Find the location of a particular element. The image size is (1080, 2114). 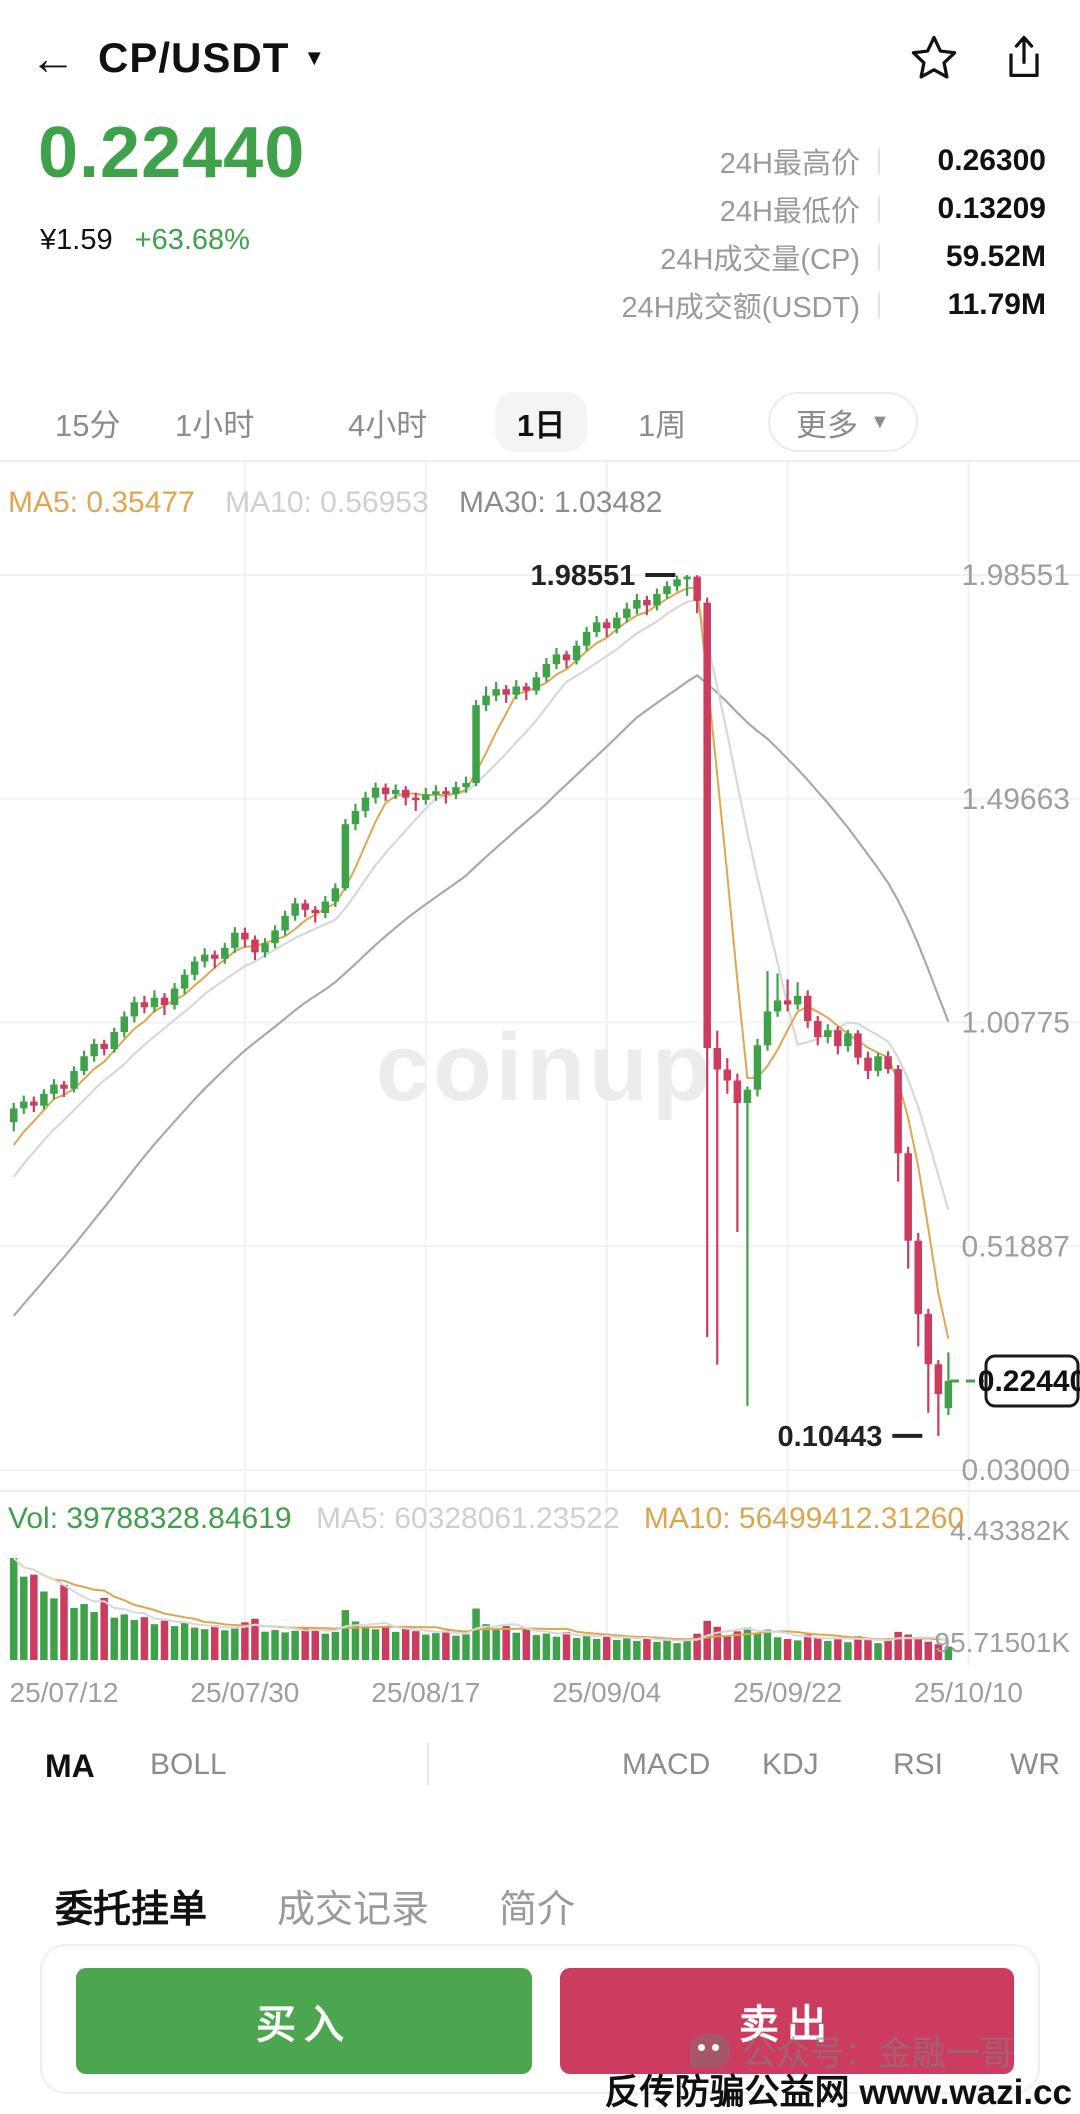

tab-1w: 1周 is located at coordinates (662, 425).